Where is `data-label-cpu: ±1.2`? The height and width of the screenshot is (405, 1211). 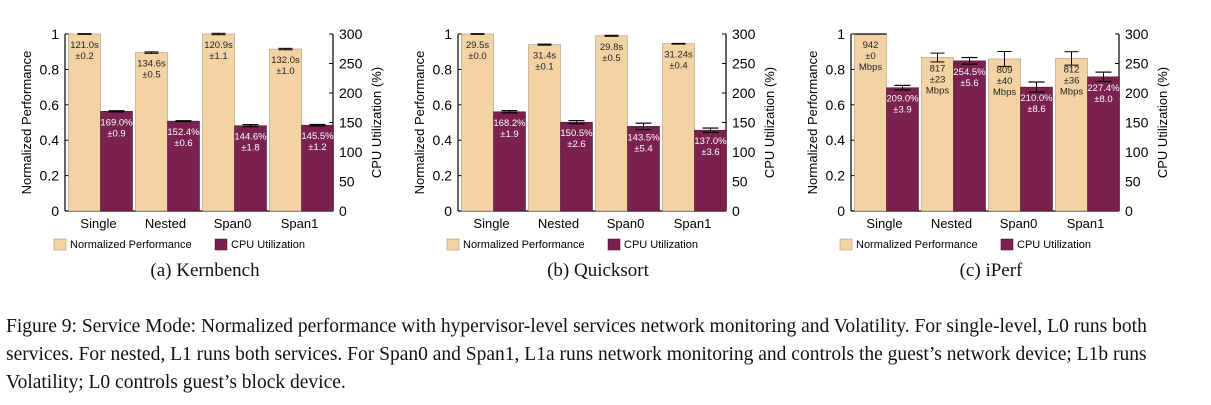
data-label-cpu: ±1.2 is located at coordinates (317, 147).